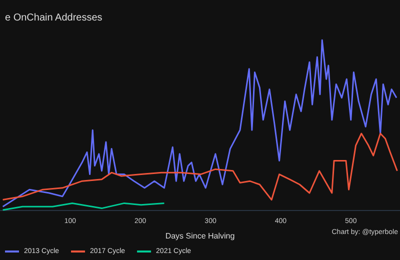  I want to click on chart-title: e OnChain Addresses, so click(53, 18).